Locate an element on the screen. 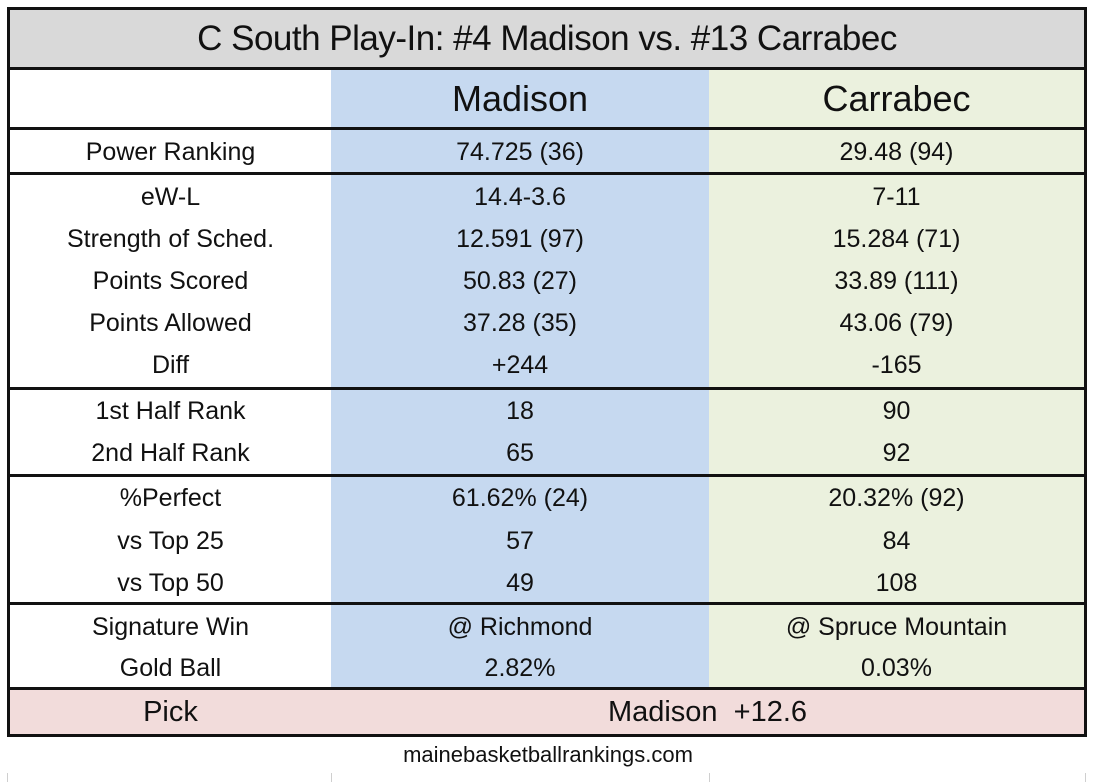 The height and width of the screenshot is (782, 1096). table-row: Diff +244 -165 is located at coordinates (547, 365).